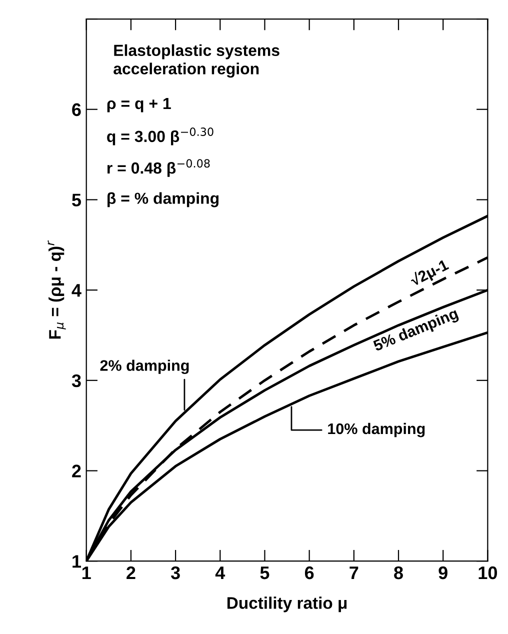 Image resolution: width=508 pixels, height=634 pixels. I want to click on annotation: β = % damping, so click(163, 200).